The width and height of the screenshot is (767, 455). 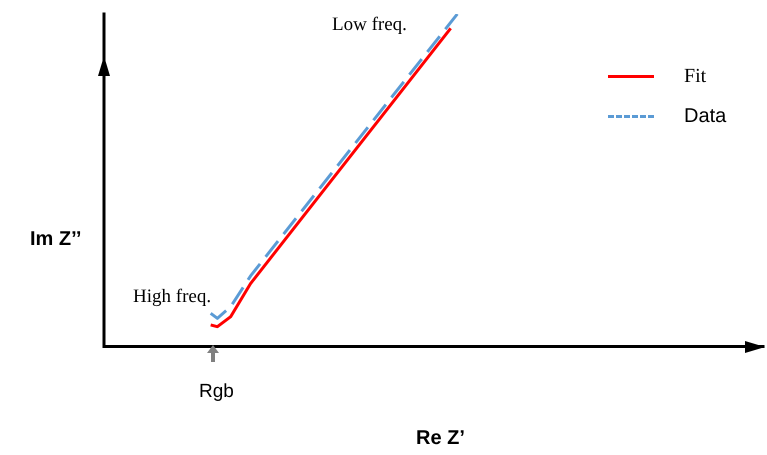 What do you see at coordinates (56, 239) in the screenshot?
I see `y-axis-title: Im Z’’` at bounding box center [56, 239].